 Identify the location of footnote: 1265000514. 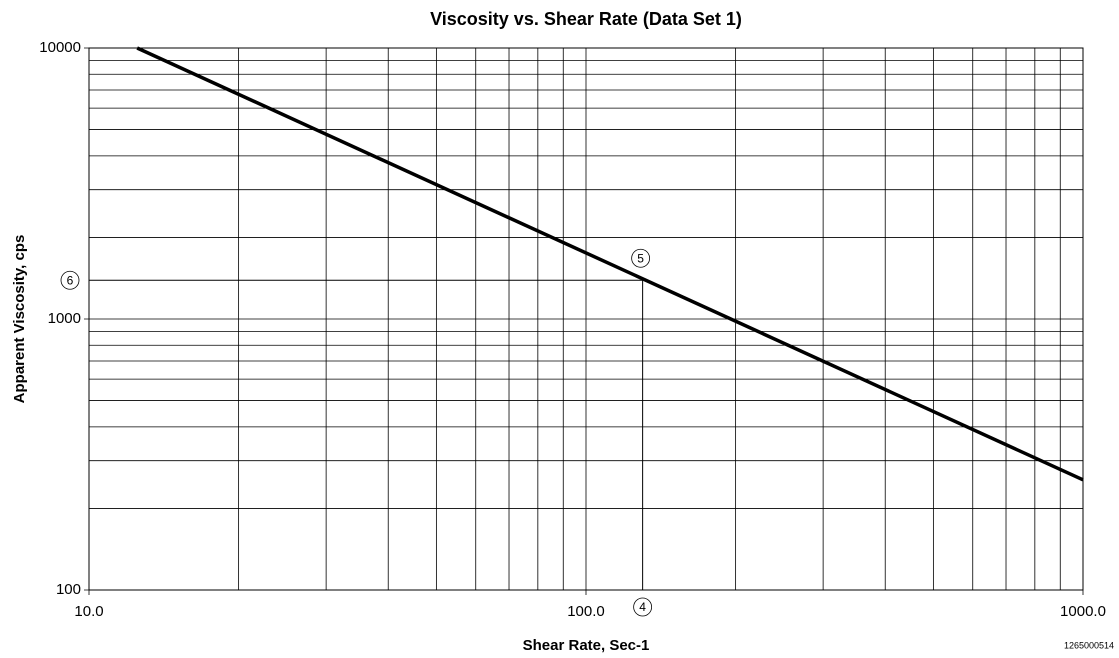
(1089, 645).